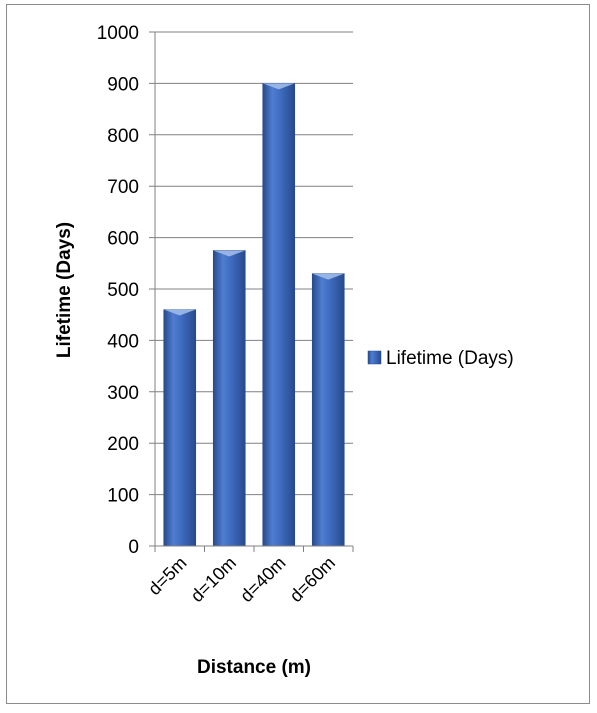  I want to click on x-axis-title: Distance (m), so click(254, 667).